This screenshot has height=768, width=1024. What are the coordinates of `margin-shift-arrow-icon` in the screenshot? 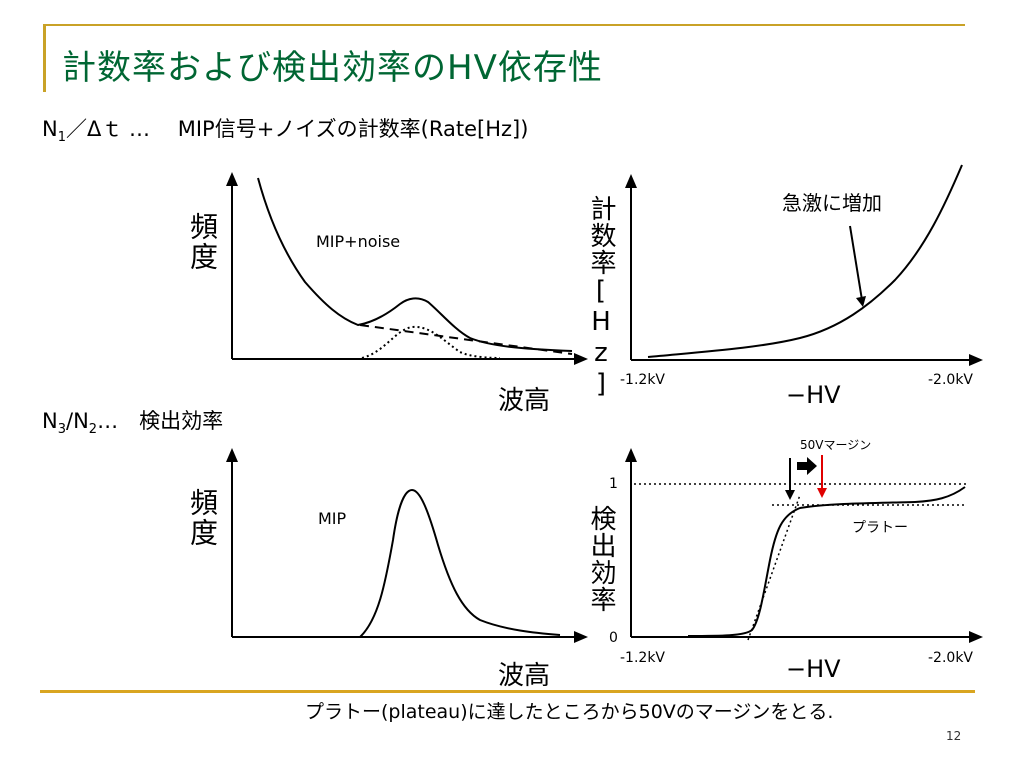 It's located at (807, 466).